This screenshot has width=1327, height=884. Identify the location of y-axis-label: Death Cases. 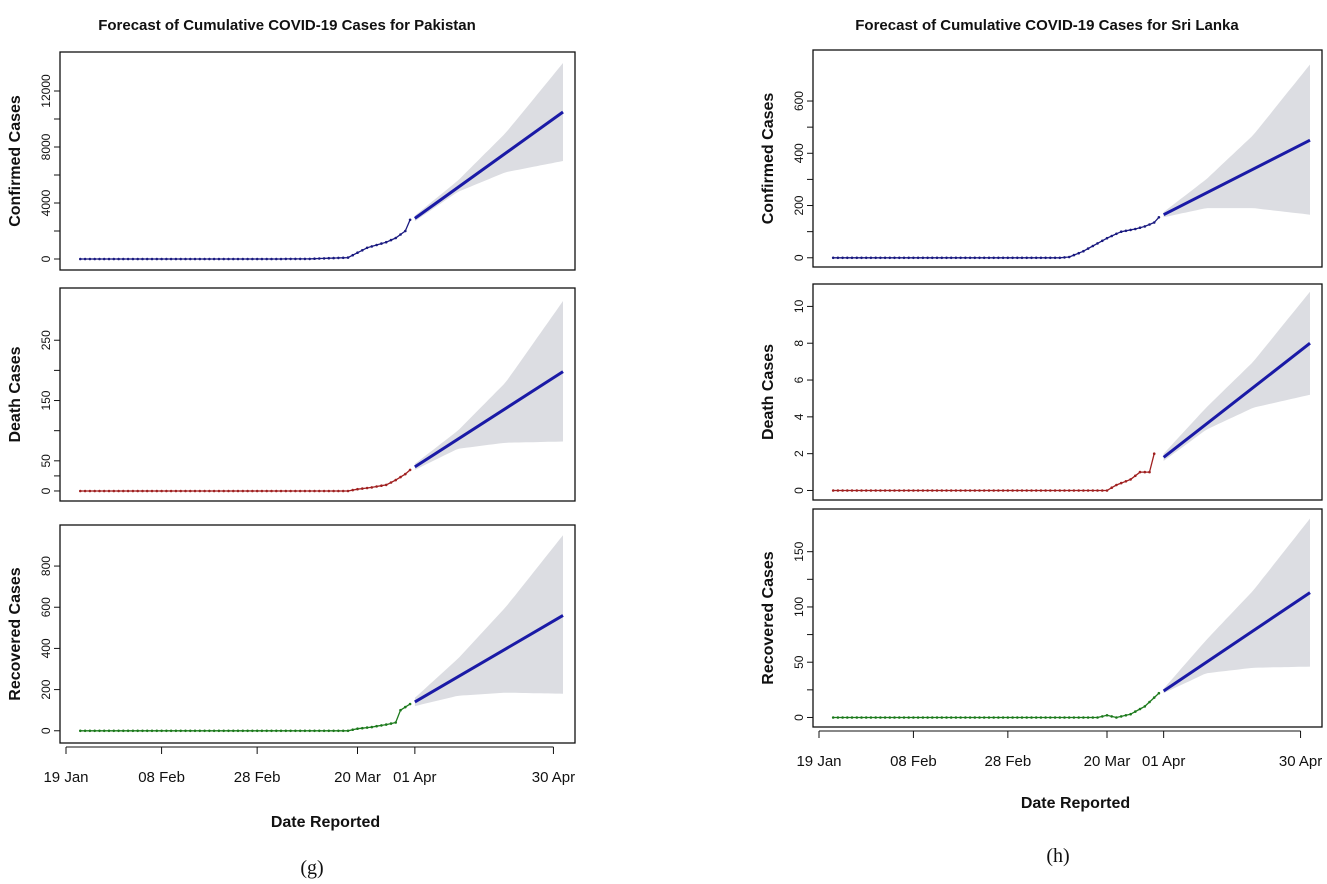
(768, 392).